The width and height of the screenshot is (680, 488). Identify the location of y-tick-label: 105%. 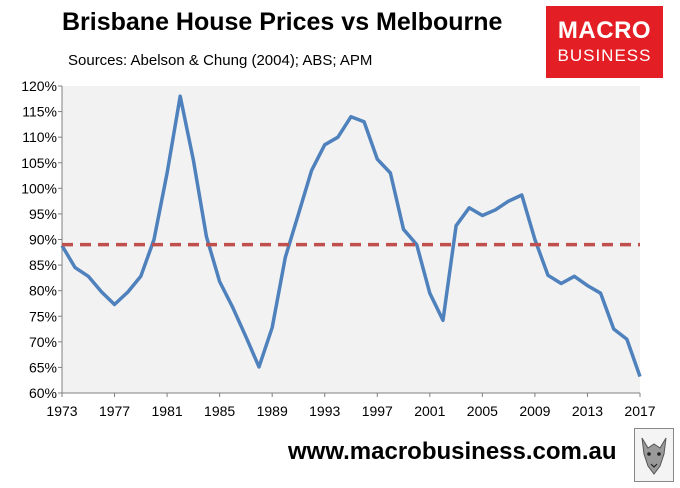
(39, 163).